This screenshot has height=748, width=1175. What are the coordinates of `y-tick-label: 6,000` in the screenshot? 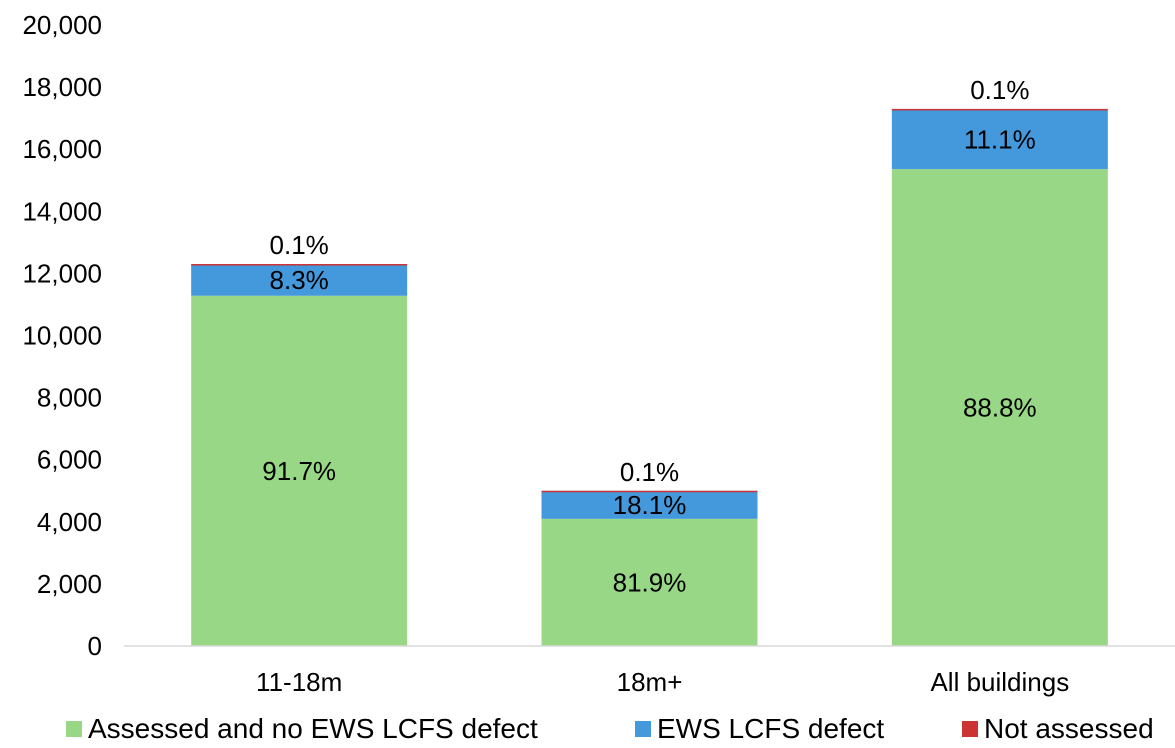 It's located at (69, 460).